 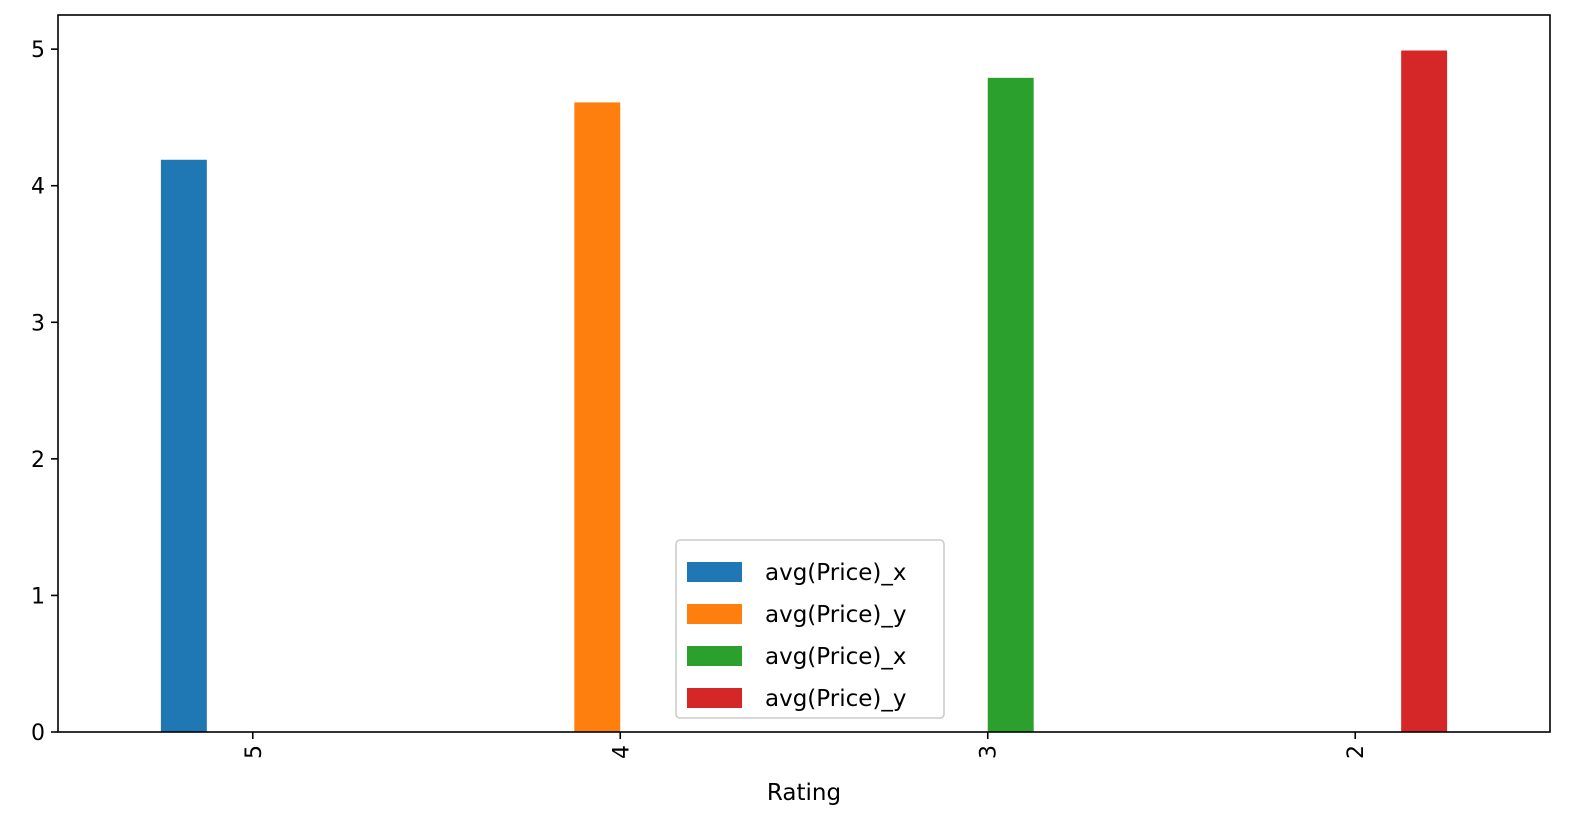 I want to click on y-tick-label: 1, so click(x=38, y=596).